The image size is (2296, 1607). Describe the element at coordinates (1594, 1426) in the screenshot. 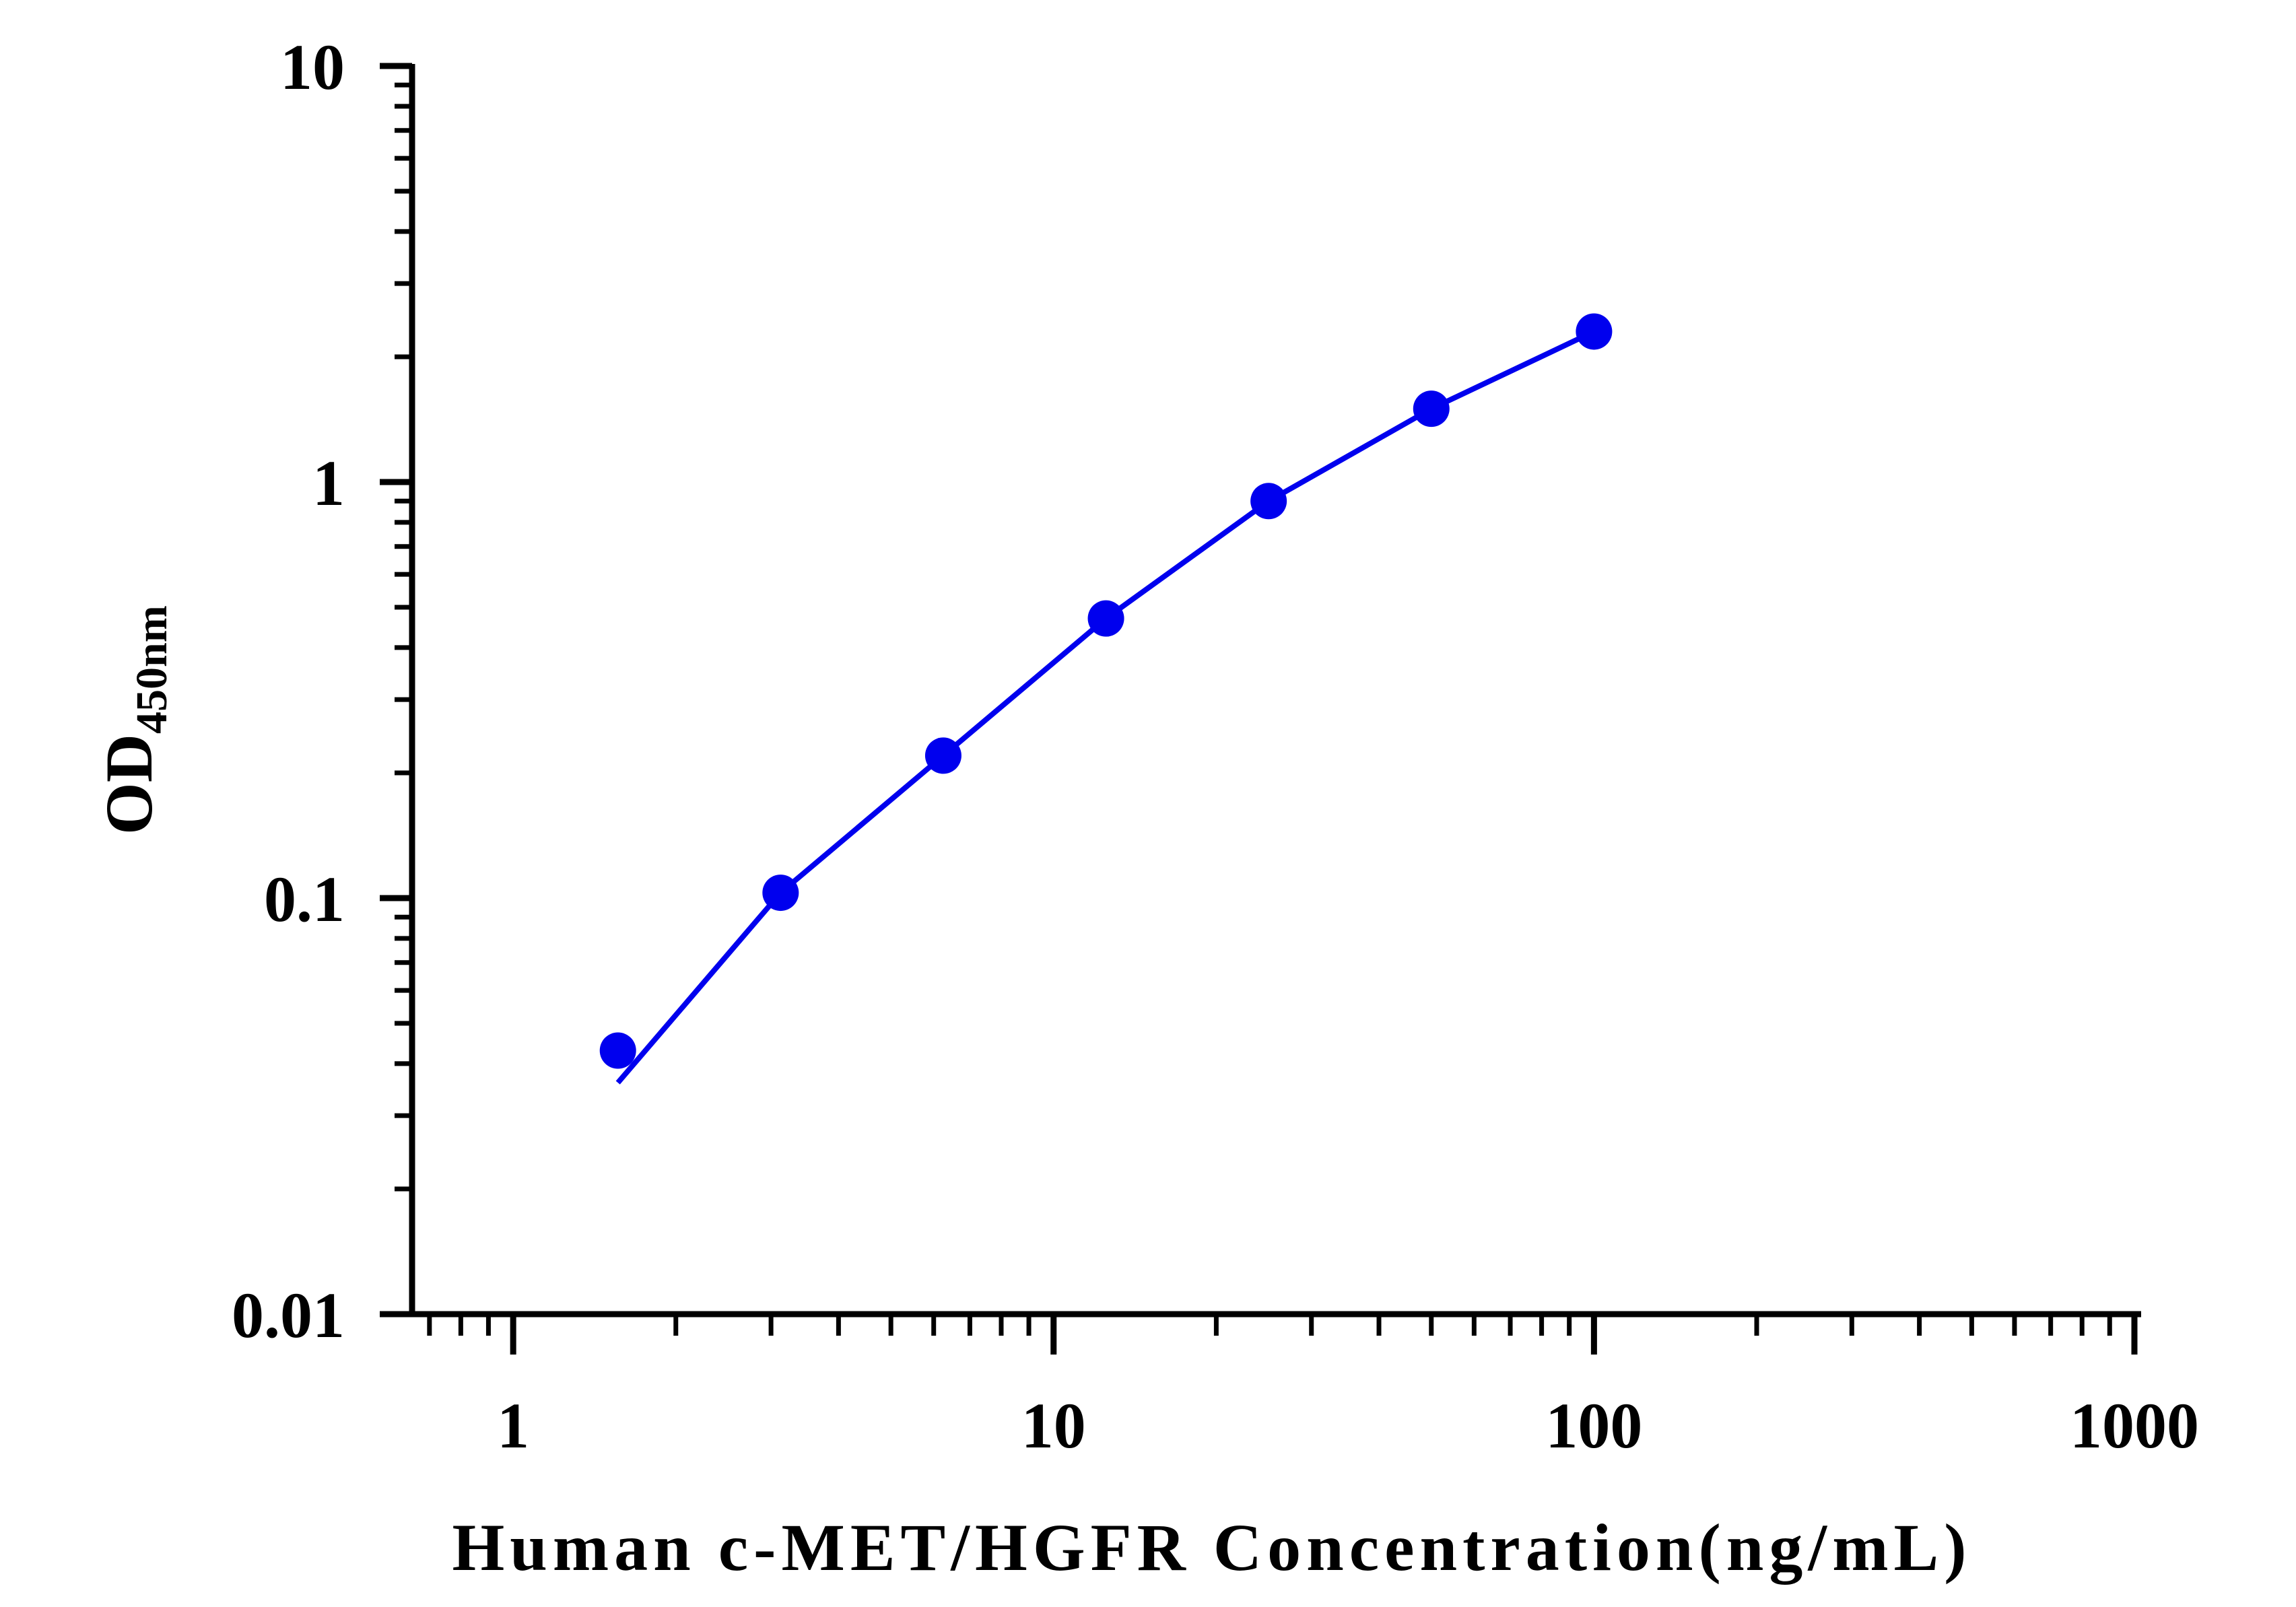

I see `x-tick-label: 100` at that location.